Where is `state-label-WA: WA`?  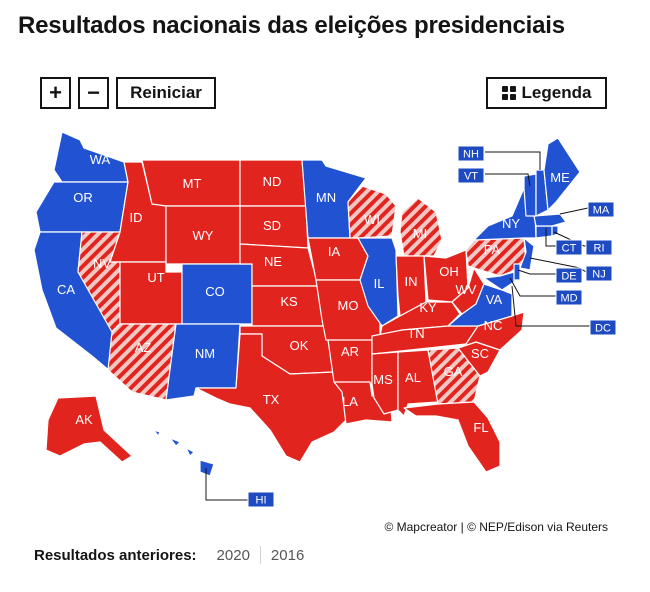
state-label-WA: WA is located at coordinates (100, 159).